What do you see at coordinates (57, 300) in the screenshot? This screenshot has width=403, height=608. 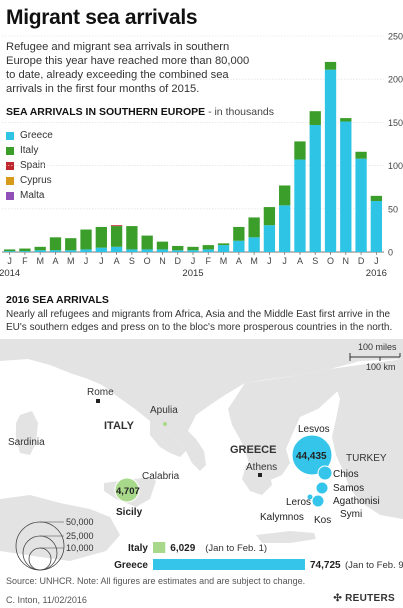 I see `map-section-heading: 2016 SEA ARRIVALS` at bounding box center [57, 300].